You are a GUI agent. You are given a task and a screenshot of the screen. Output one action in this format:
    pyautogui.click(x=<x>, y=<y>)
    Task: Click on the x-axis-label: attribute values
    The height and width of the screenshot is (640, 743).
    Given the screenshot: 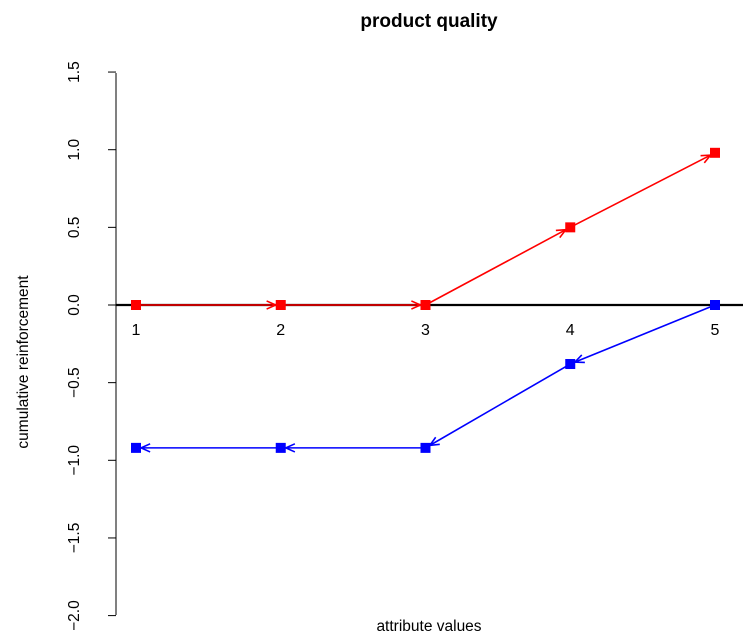 What is the action you would take?
    pyautogui.click(x=428, y=626)
    